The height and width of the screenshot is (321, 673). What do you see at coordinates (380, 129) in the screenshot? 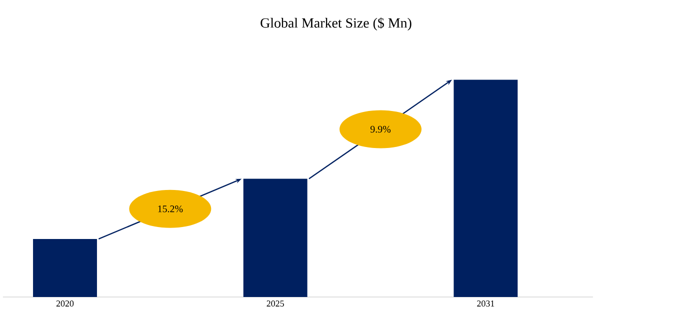
I see `annotation: 9.9%` at bounding box center [380, 129].